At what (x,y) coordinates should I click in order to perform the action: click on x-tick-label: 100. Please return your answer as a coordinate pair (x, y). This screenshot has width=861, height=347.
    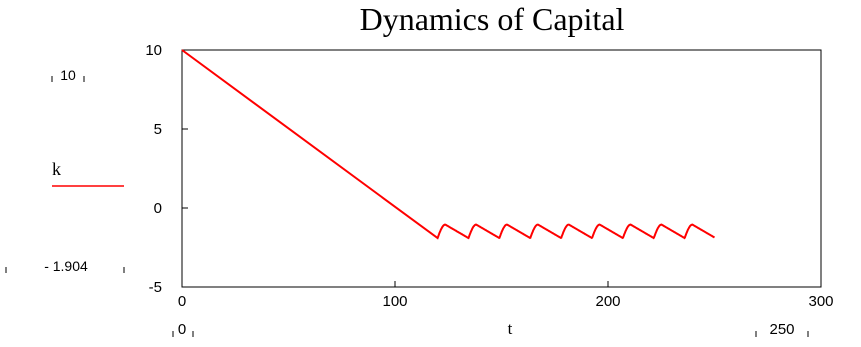
    Looking at the image, I should click on (394, 301).